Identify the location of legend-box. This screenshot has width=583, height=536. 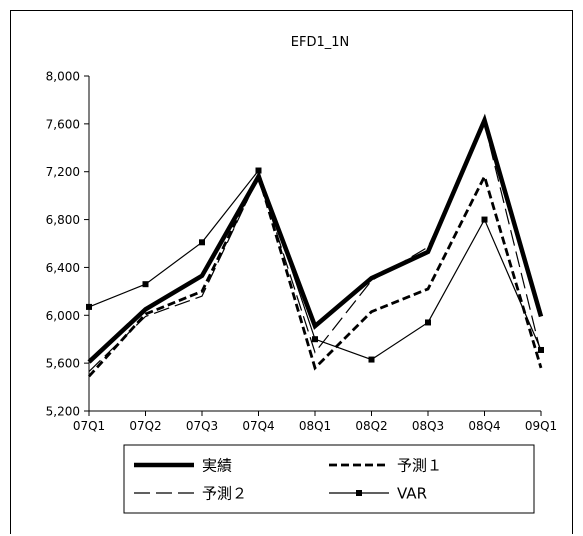
(329, 479).